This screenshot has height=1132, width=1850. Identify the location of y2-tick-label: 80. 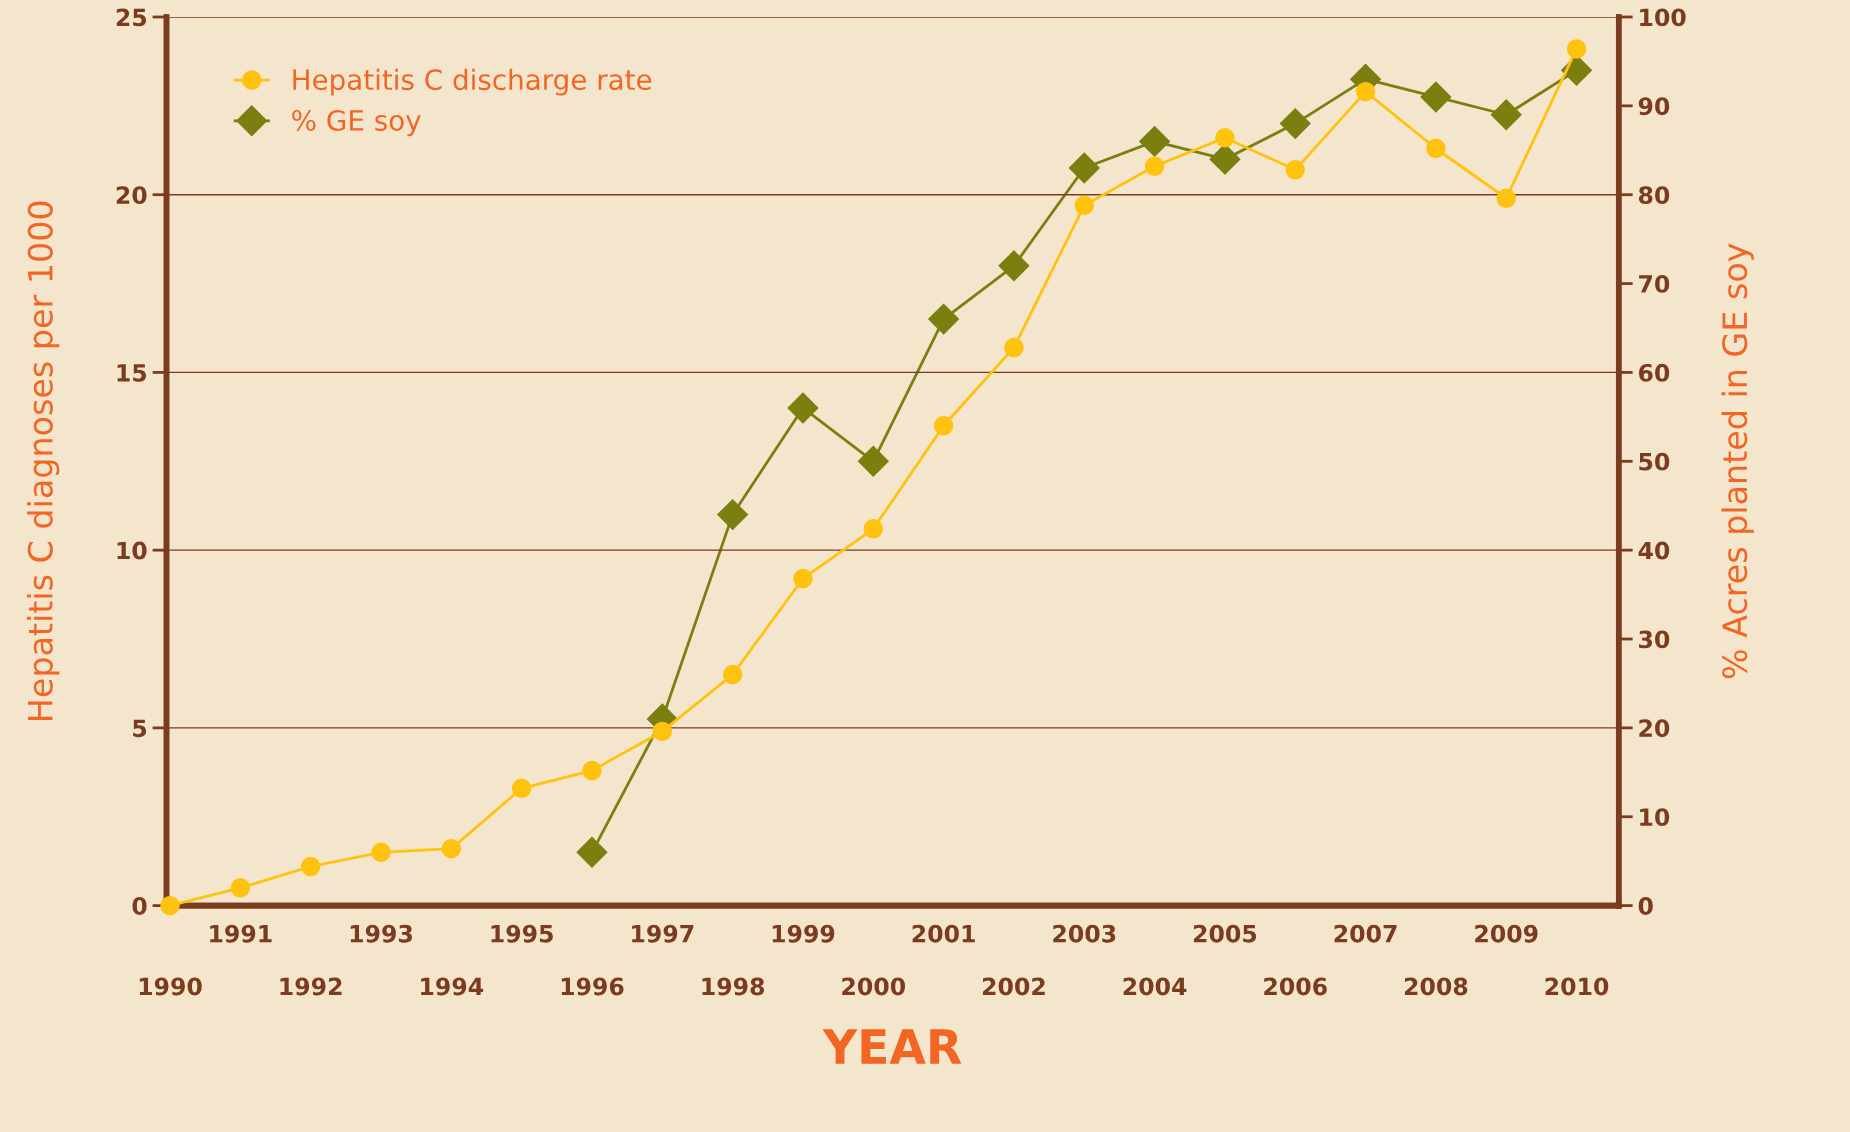
(1654, 195).